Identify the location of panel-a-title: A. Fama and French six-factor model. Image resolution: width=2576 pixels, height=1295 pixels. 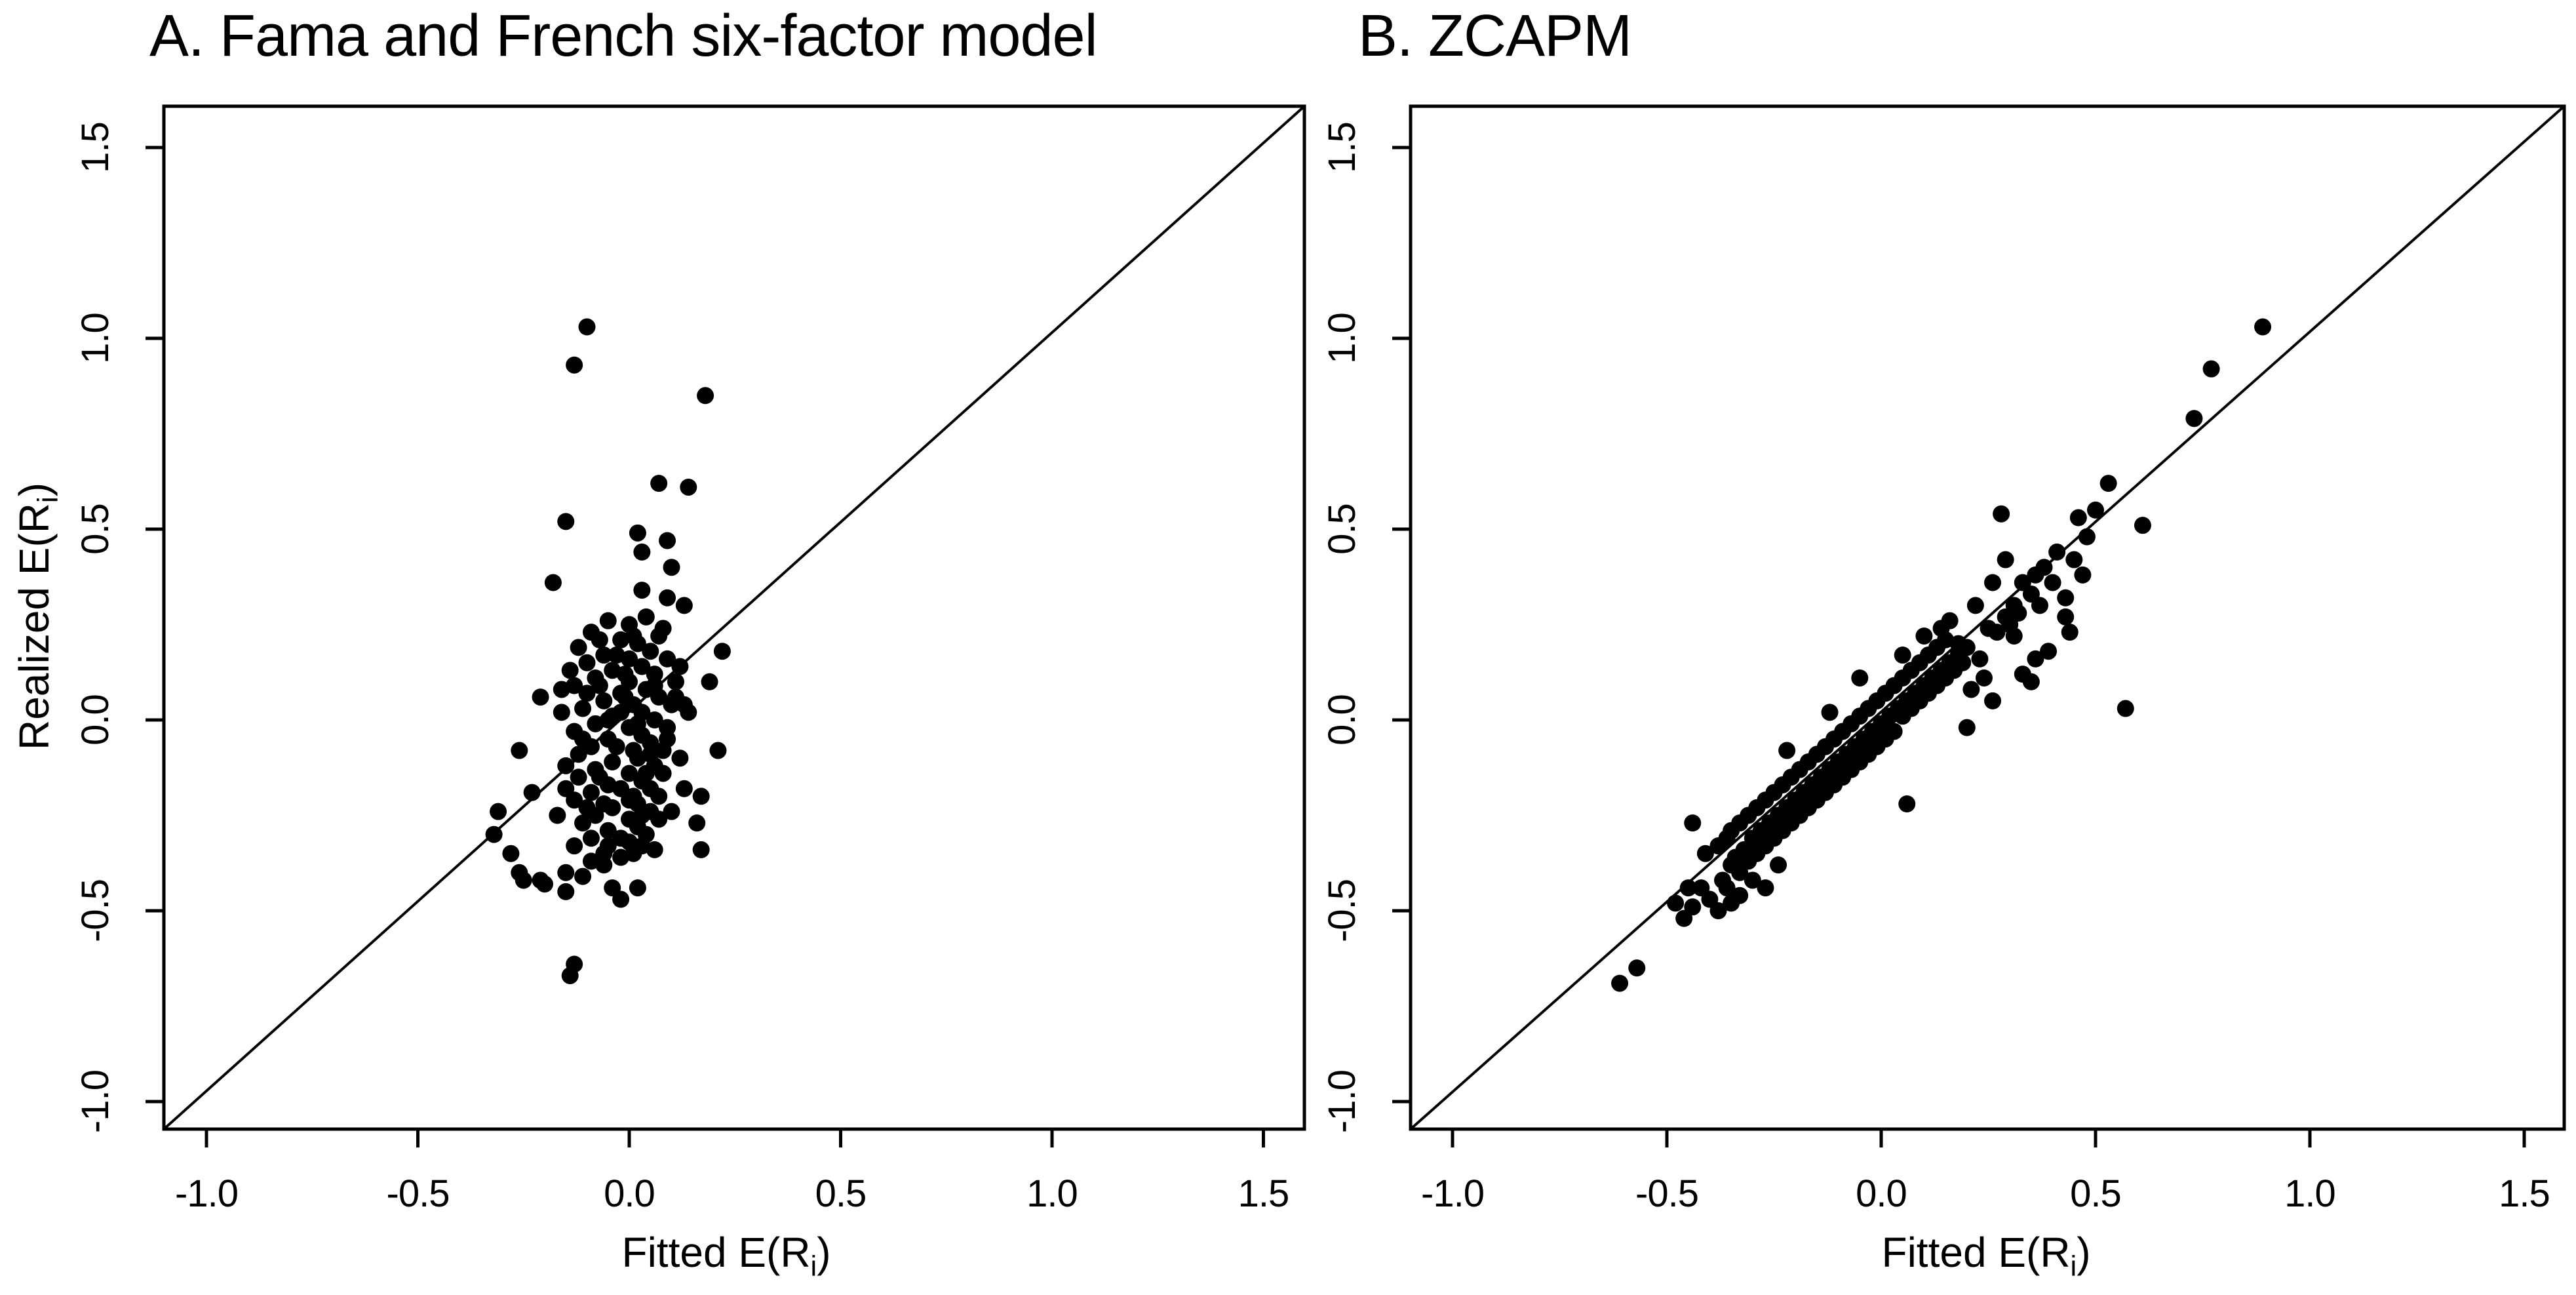
(623, 36).